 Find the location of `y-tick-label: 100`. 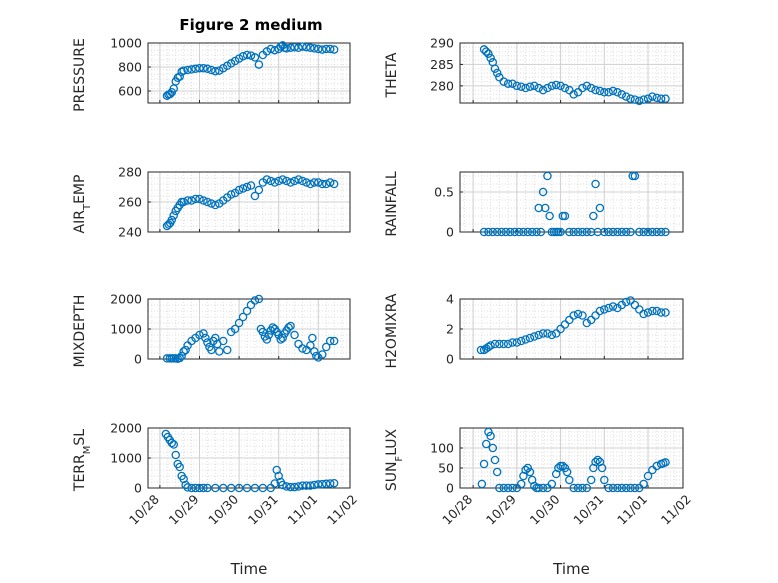

y-tick-label: 100 is located at coordinates (442, 448).